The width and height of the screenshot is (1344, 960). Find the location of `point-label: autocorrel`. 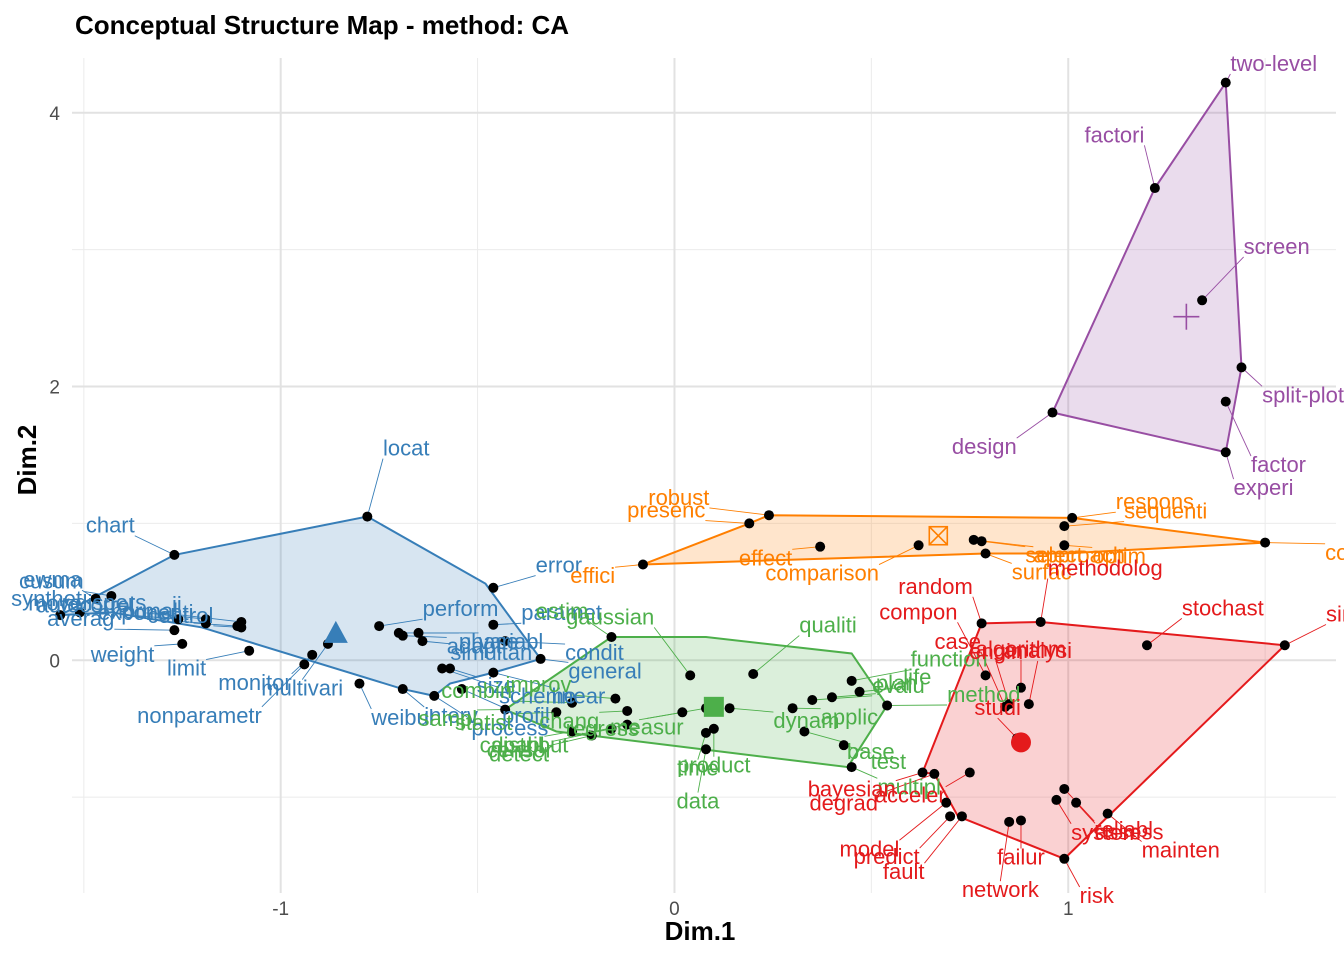

point-label: autocorrel is located at coordinates (86, 604).